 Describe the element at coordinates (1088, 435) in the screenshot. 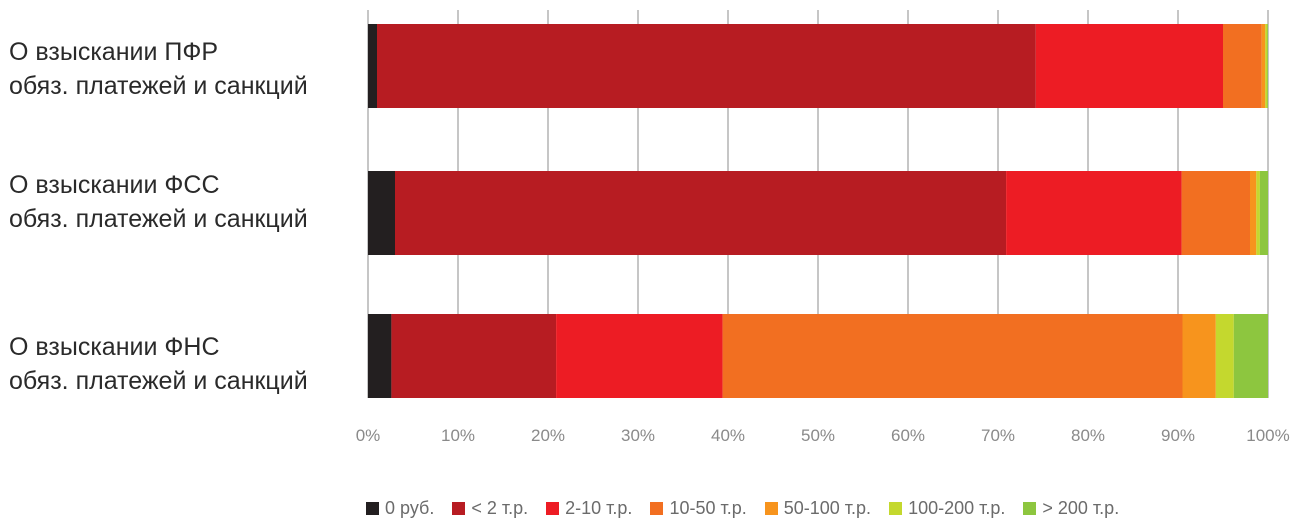

I see `x-tick-label: 80%` at that location.